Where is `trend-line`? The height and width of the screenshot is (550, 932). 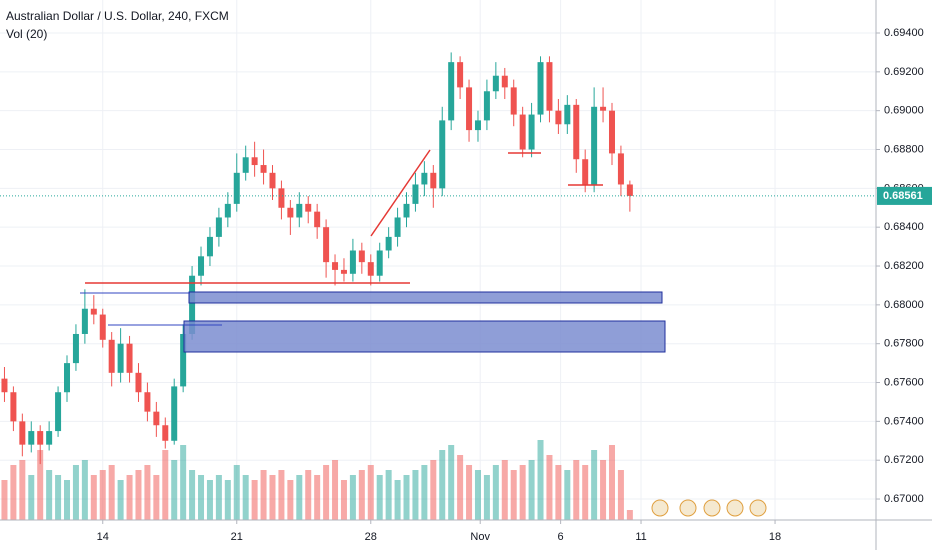 trend-line is located at coordinates (400, 193).